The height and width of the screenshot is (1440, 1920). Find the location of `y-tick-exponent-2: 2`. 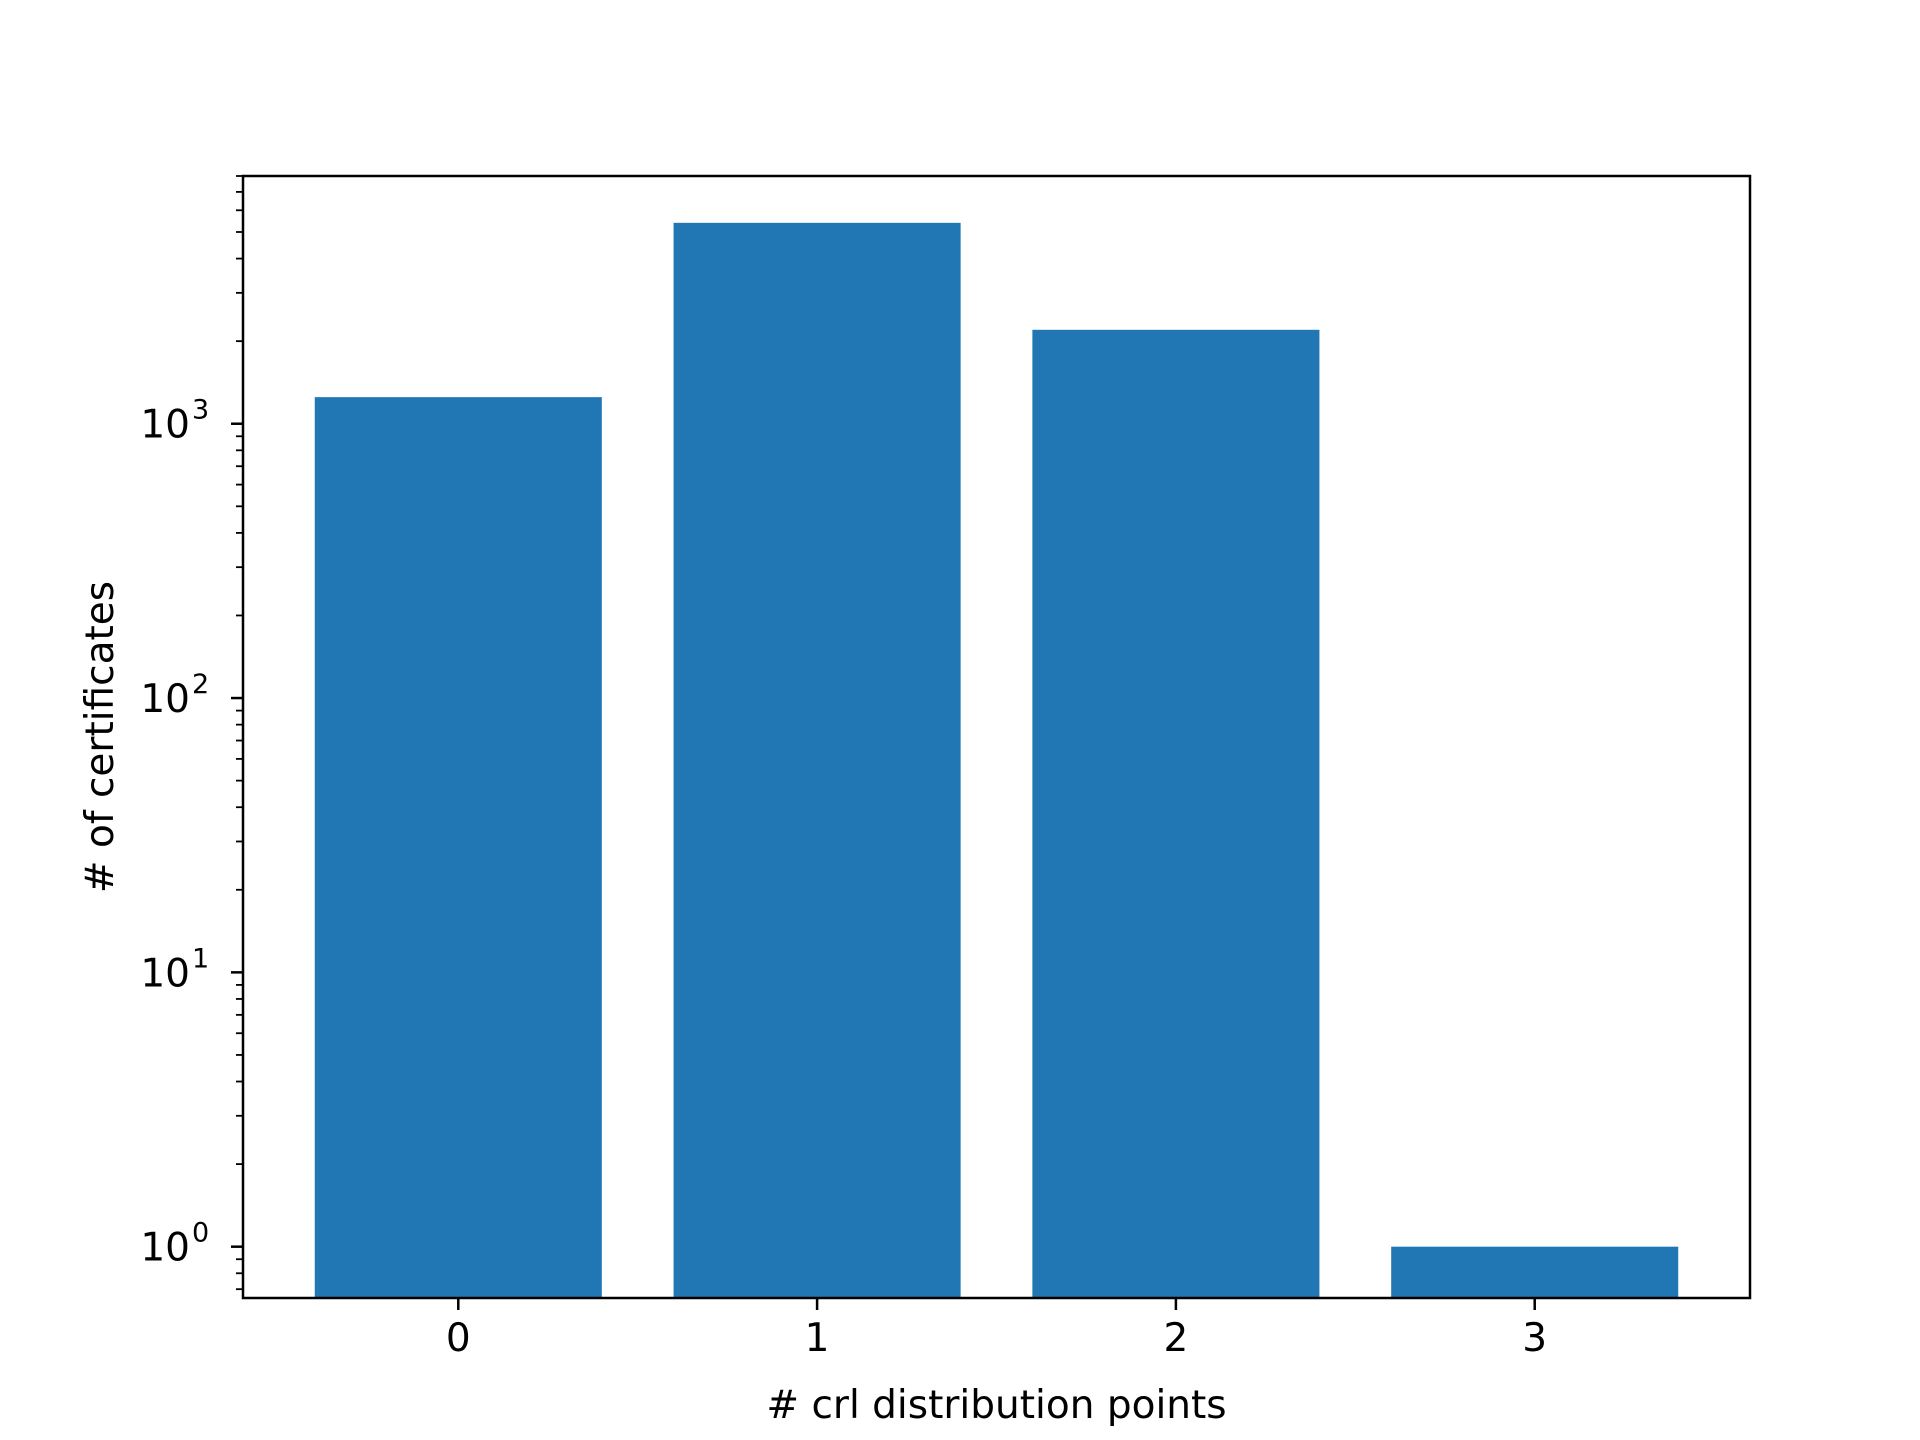

y-tick-exponent-2: 2 is located at coordinates (200, 684).